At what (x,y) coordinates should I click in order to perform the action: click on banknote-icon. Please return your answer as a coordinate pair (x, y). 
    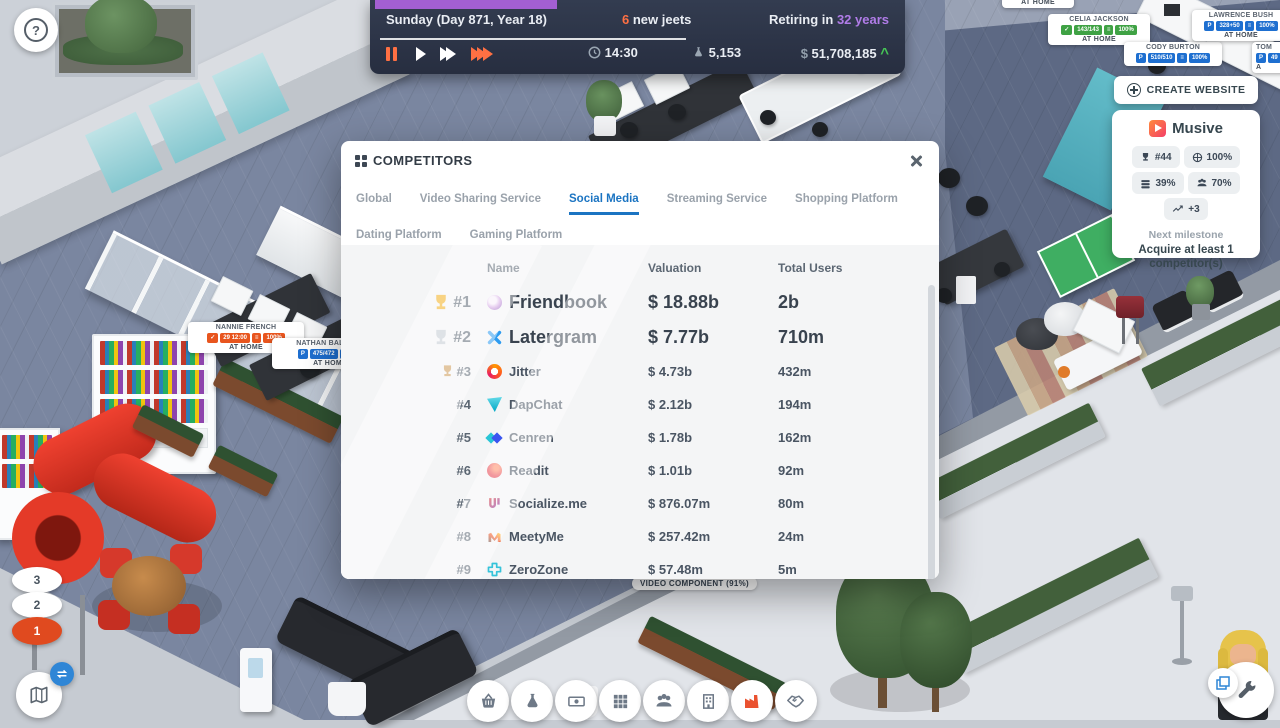
    Looking at the image, I should click on (576, 701).